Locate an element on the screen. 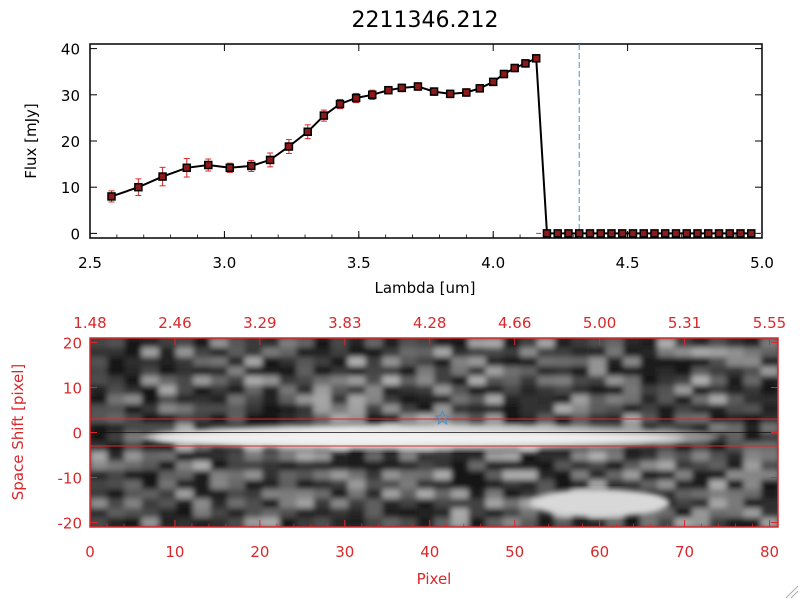 This screenshot has width=800, height=600. wavelength-tick-label: 3.29 is located at coordinates (259, 323).